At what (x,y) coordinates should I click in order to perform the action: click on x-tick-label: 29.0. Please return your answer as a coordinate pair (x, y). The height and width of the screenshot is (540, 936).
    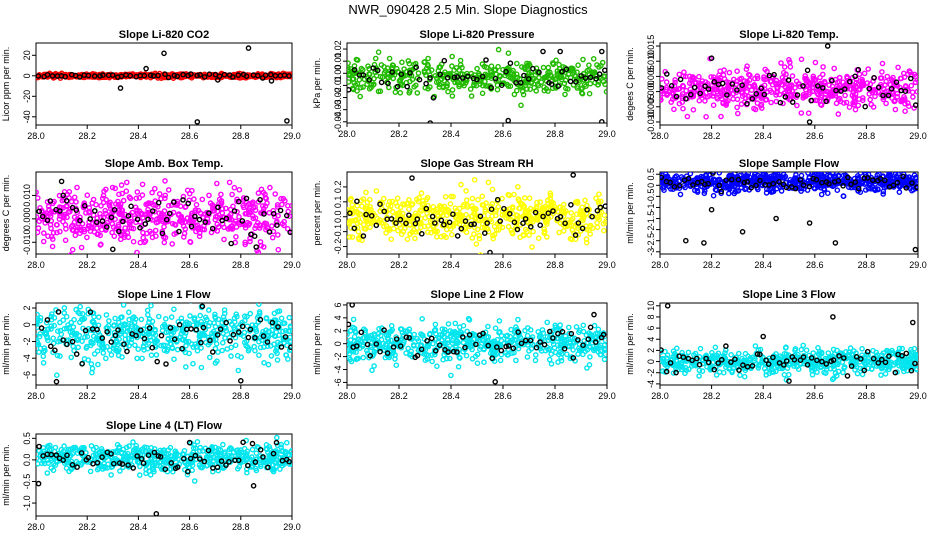
    Looking at the image, I should click on (292, 396).